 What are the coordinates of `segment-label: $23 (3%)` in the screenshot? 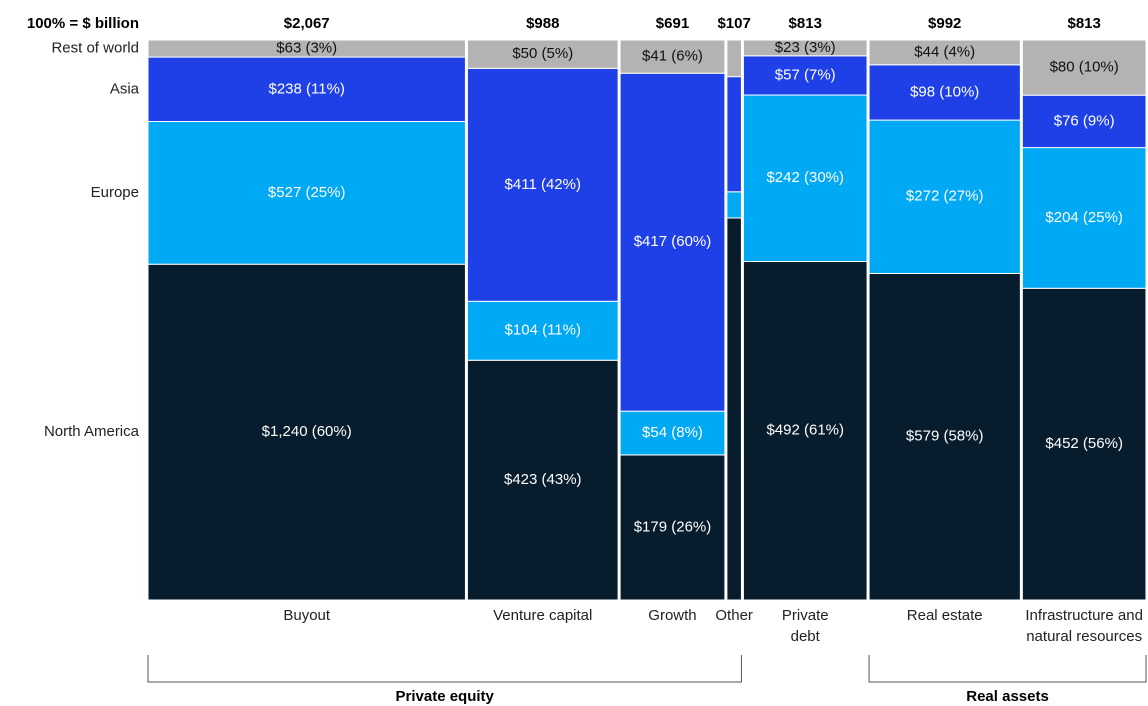 It's located at (805, 47).